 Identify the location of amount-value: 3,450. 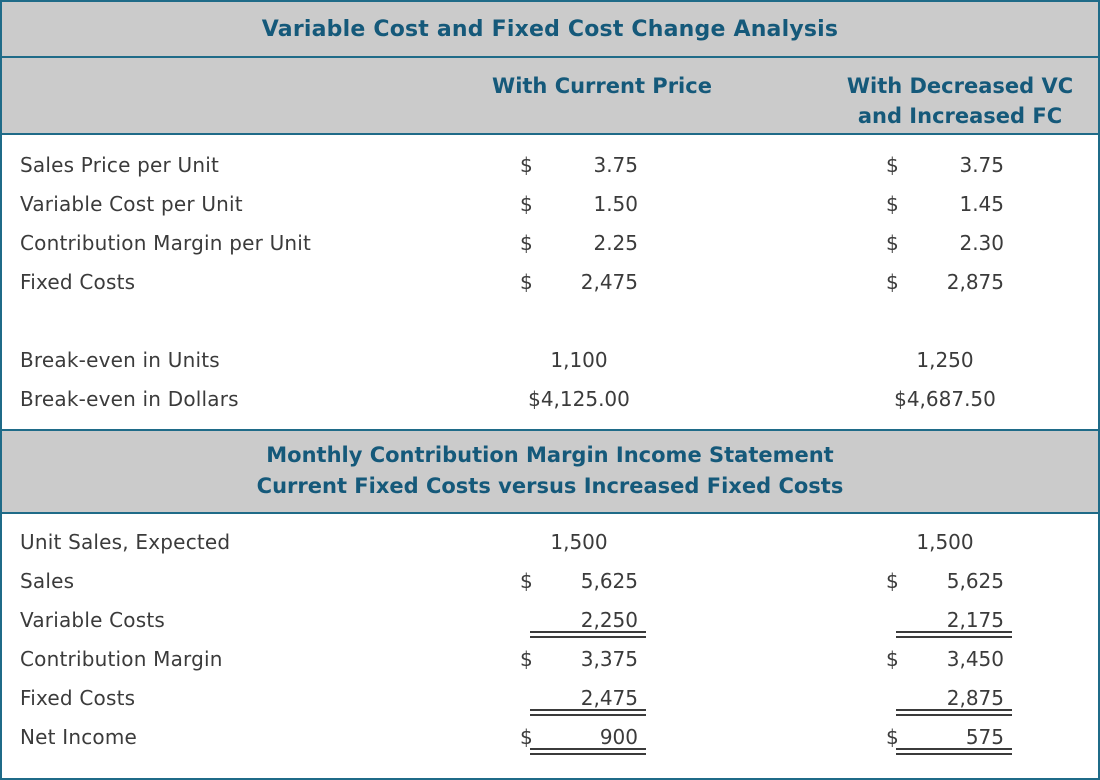
(975, 658).